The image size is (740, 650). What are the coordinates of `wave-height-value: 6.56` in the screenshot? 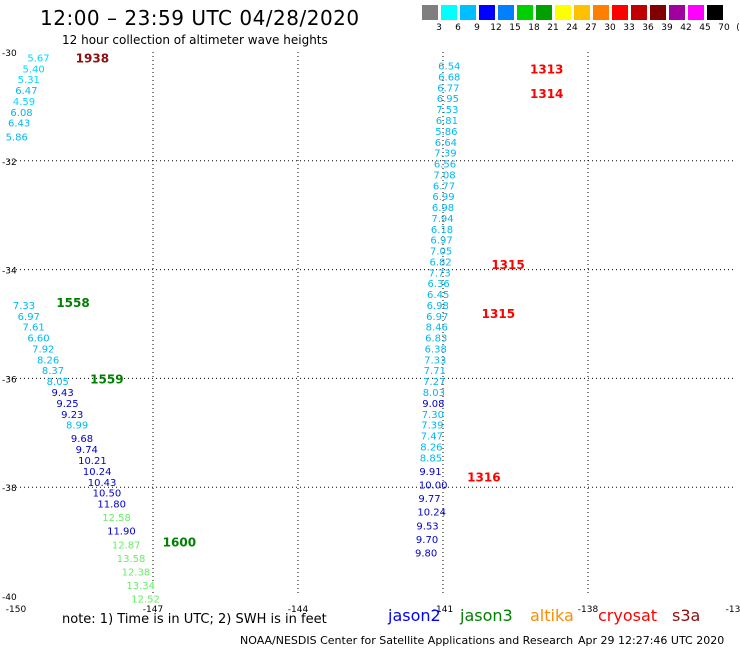 It's located at (445, 165).